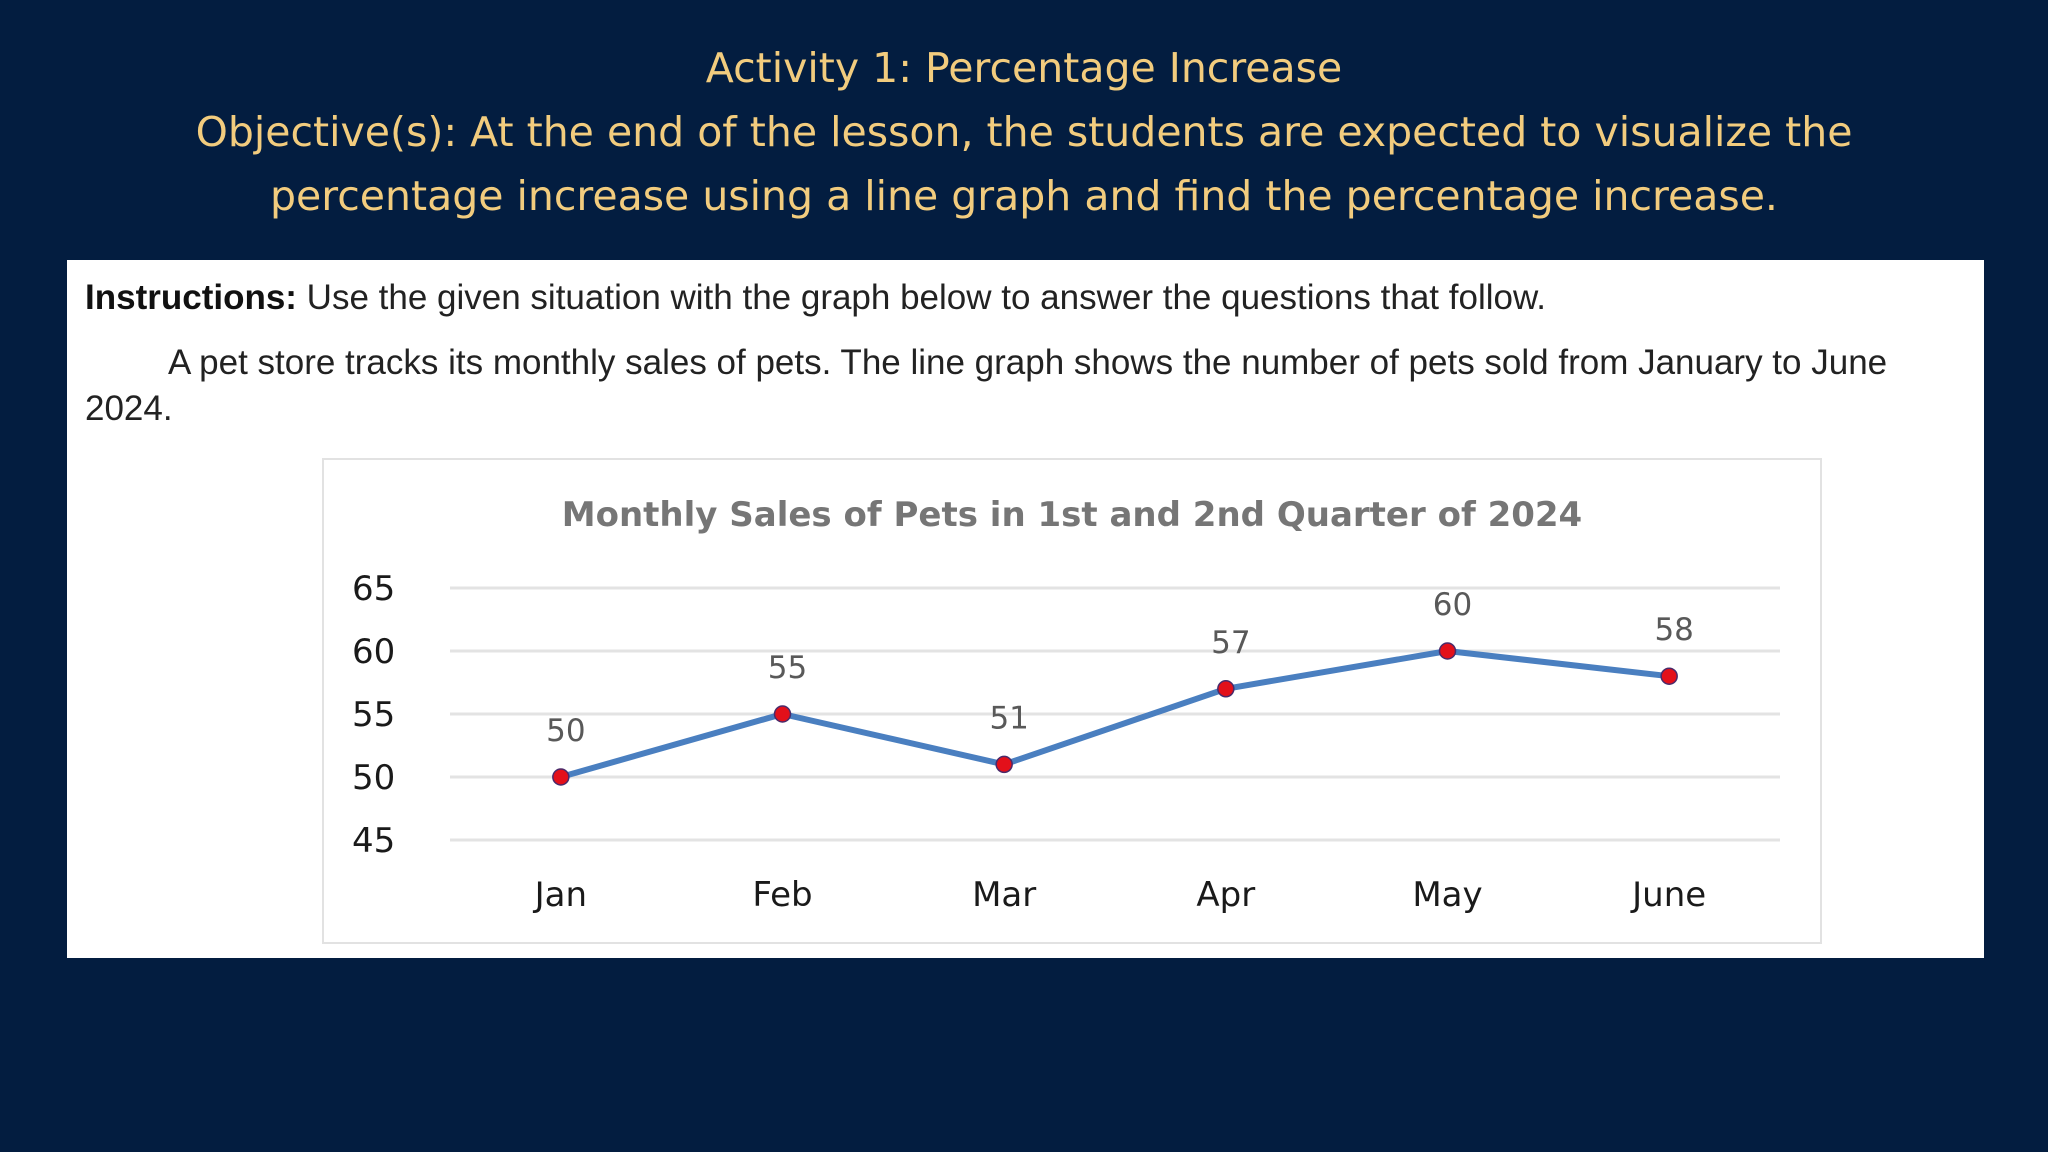 This screenshot has width=2048, height=1152. Describe the element at coordinates (373, 778) in the screenshot. I see `y-tick-label: 50` at that location.